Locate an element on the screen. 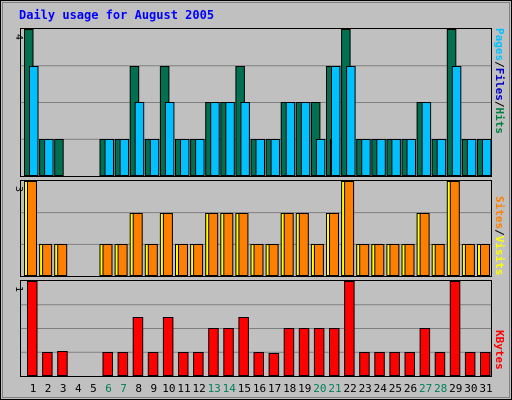  legend-entry-visits: Visits is located at coordinates (499, 256).